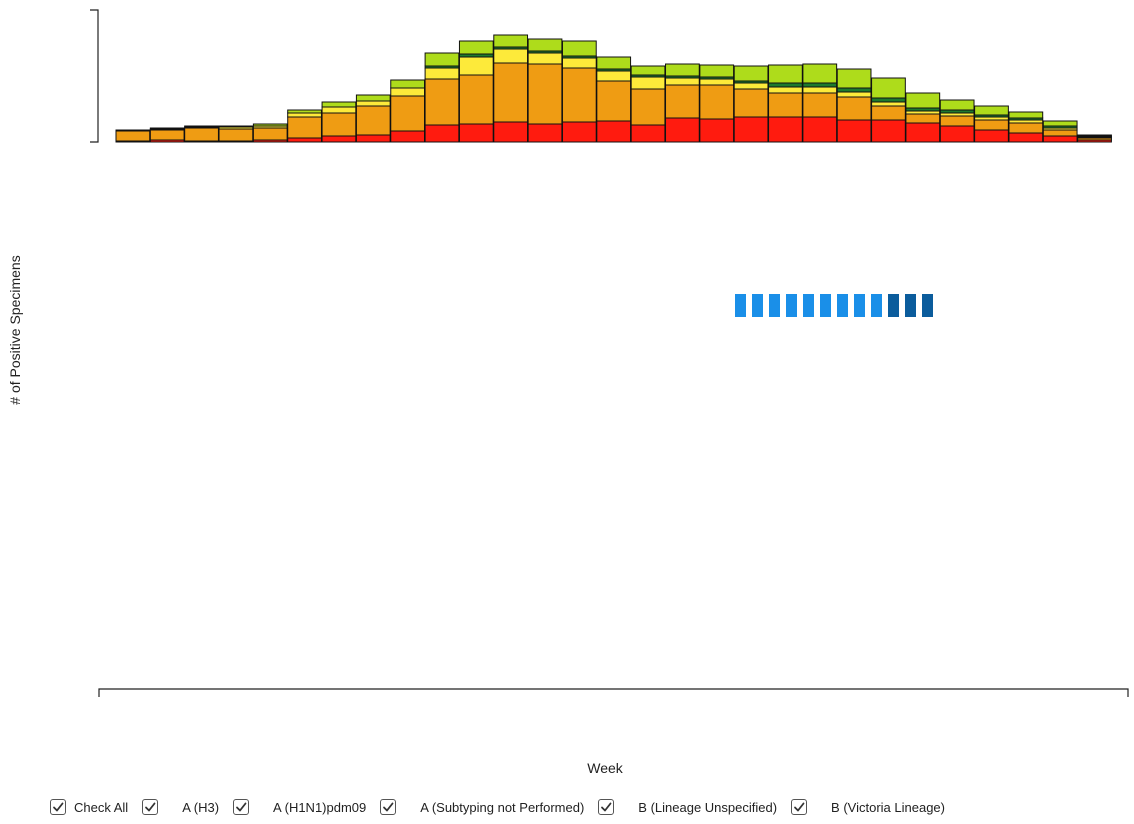 The height and width of the screenshot is (824, 1134). What do you see at coordinates (180, 807) in the screenshot?
I see `legend-item-a-h3: A (H3)` at bounding box center [180, 807].